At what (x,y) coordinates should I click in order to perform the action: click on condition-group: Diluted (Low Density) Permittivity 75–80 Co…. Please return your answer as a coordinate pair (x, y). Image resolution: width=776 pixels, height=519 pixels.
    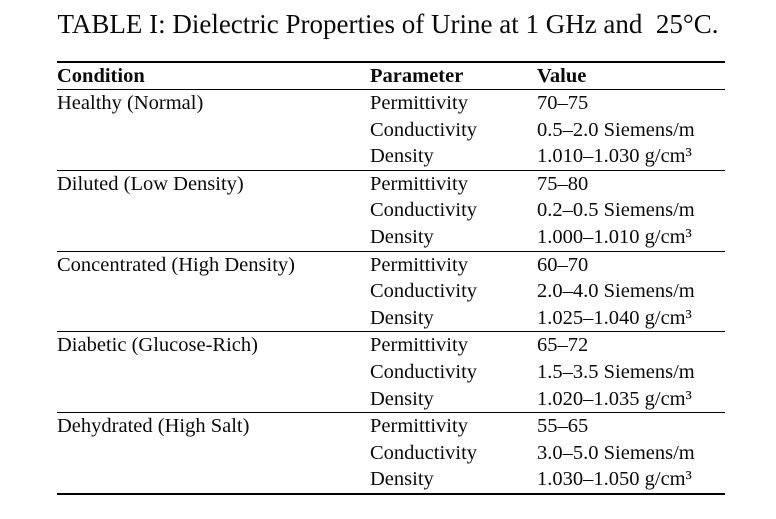
    Looking at the image, I should click on (391, 210).